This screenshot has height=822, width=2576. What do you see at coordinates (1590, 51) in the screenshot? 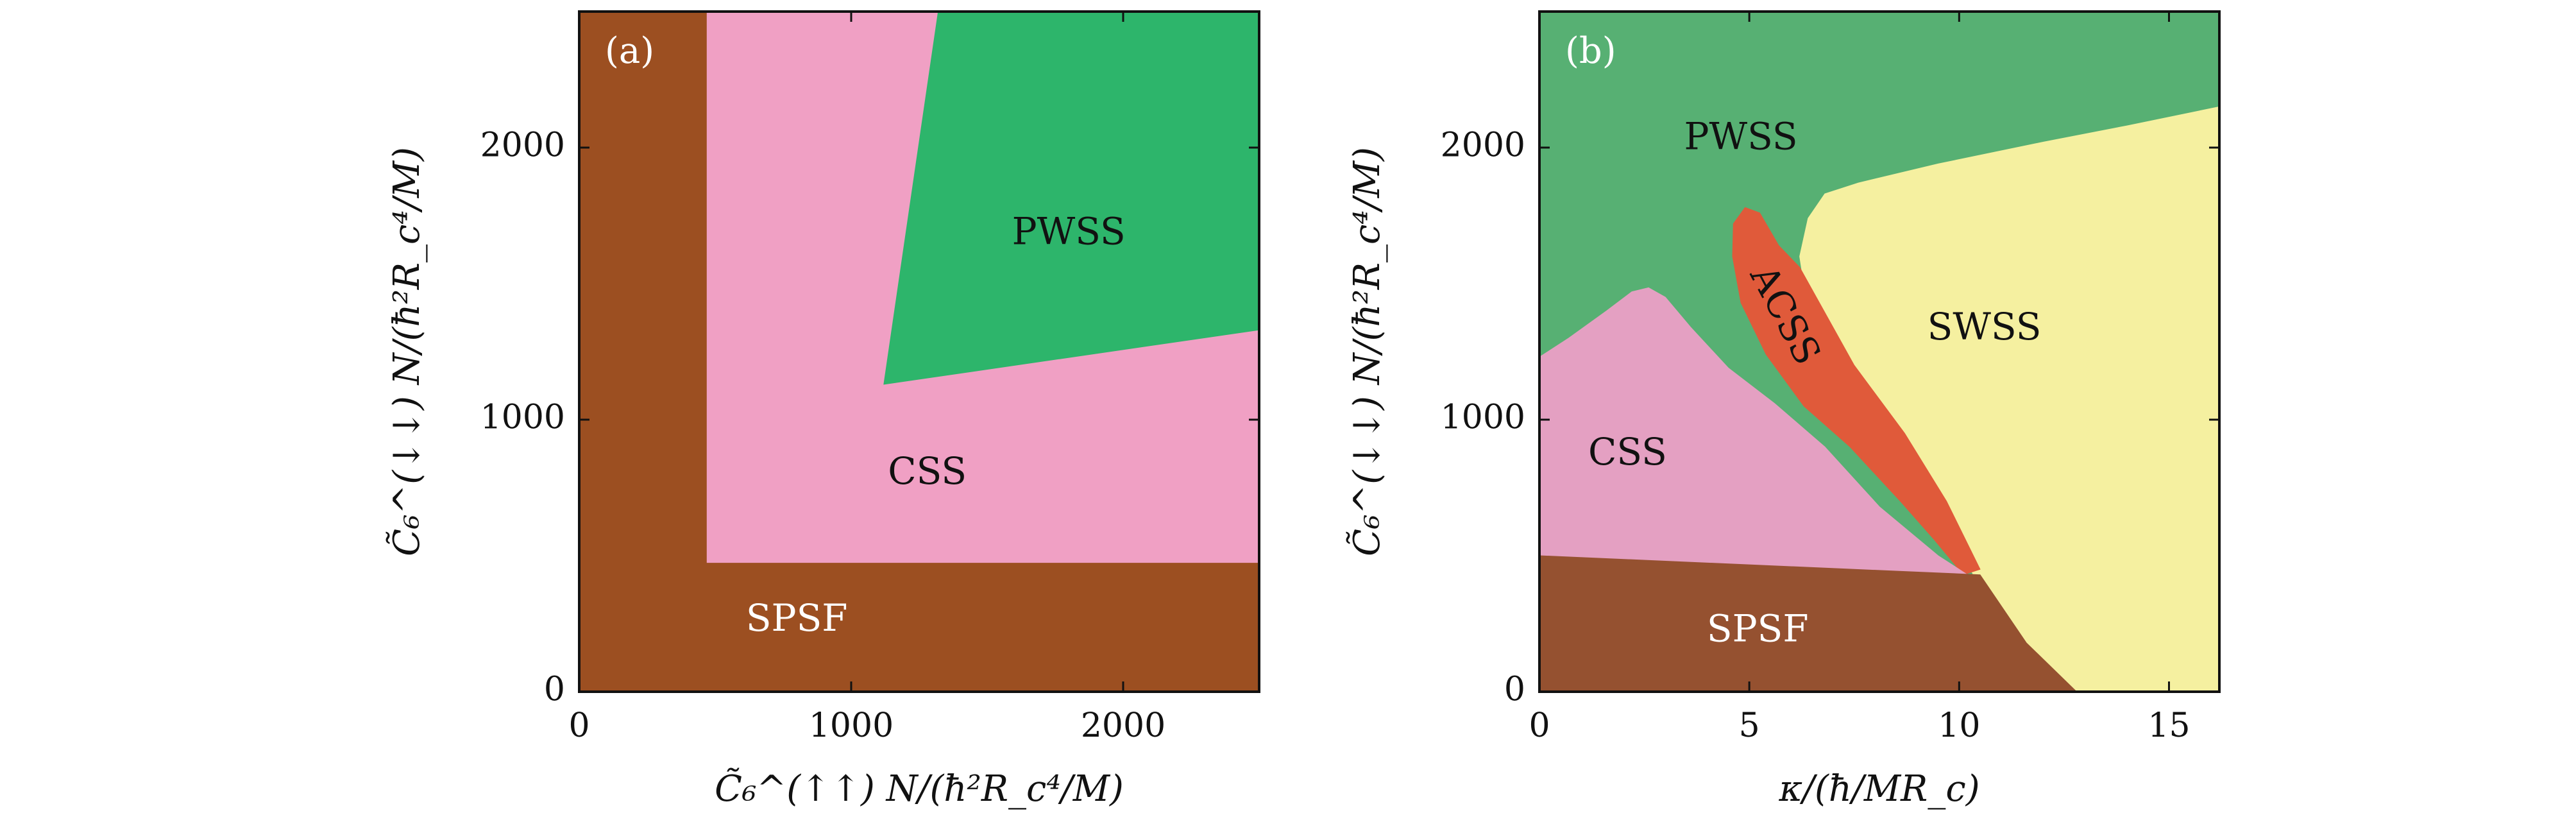
I see `panel-tag: (b)` at bounding box center [1590, 51].